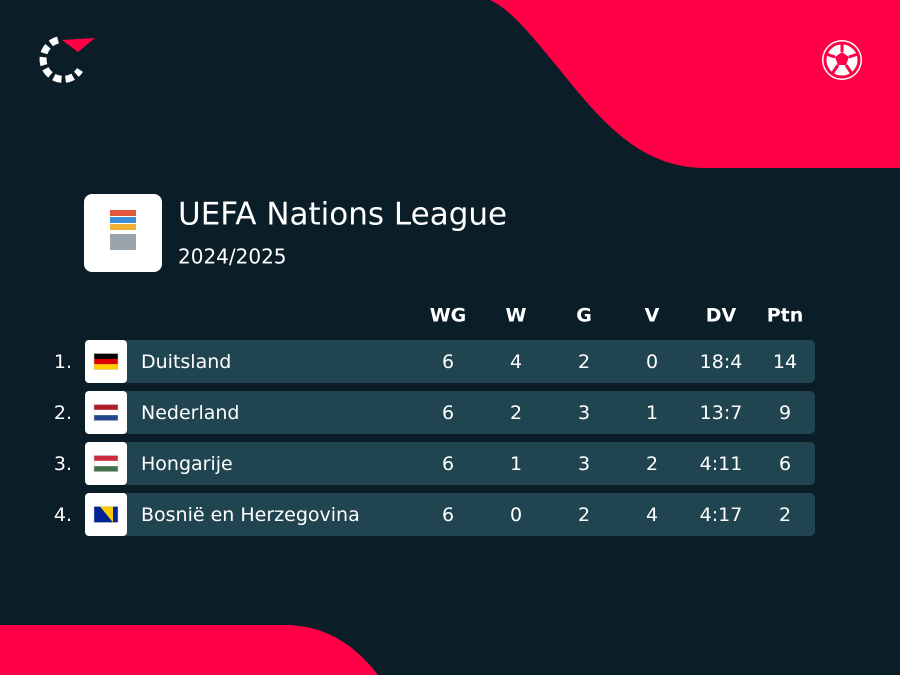 Image resolution: width=900 pixels, height=675 pixels. What do you see at coordinates (721, 362) in the screenshot?
I see `stat-cell: 18:4` at bounding box center [721, 362].